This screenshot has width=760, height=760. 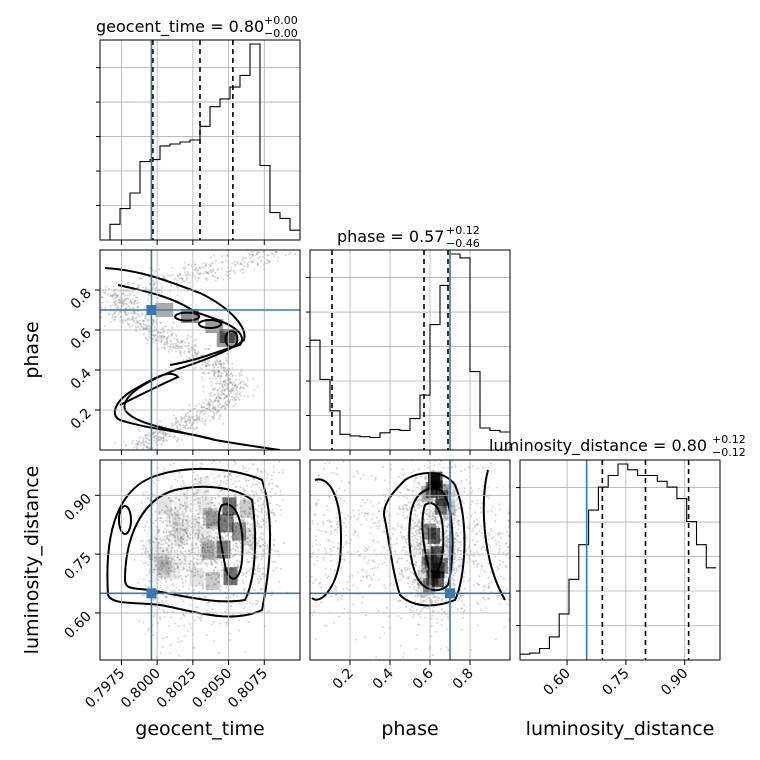 What do you see at coordinates (200, 560) in the screenshot?
I see `panel-frame-geocent_time-luminosity_distance` at bounding box center [200, 560].